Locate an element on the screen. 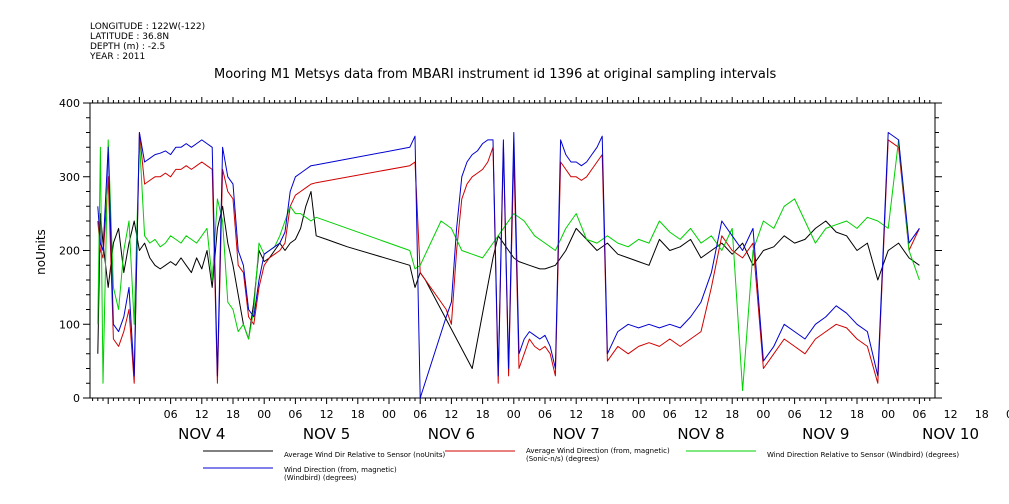 The height and width of the screenshot is (504, 1009). y-axis-label: noUnits is located at coordinates (41, 252).